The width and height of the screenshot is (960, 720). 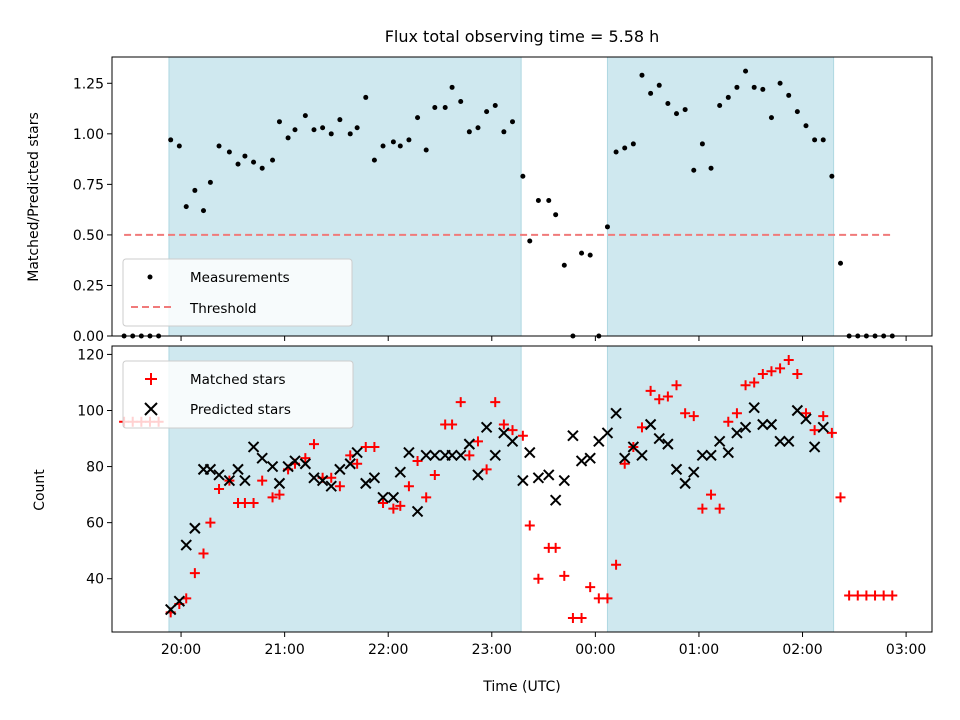 What do you see at coordinates (151, 379) in the screenshot?
I see `legend-matched-marker` at bounding box center [151, 379].